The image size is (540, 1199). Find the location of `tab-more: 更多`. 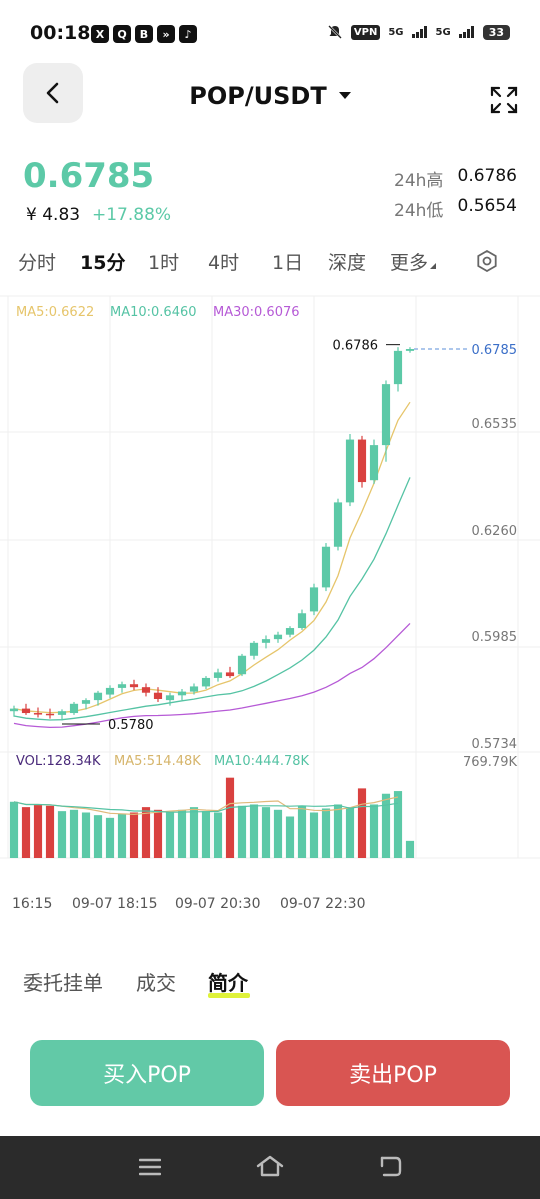

tab-more: 更多 is located at coordinates (413, 261).